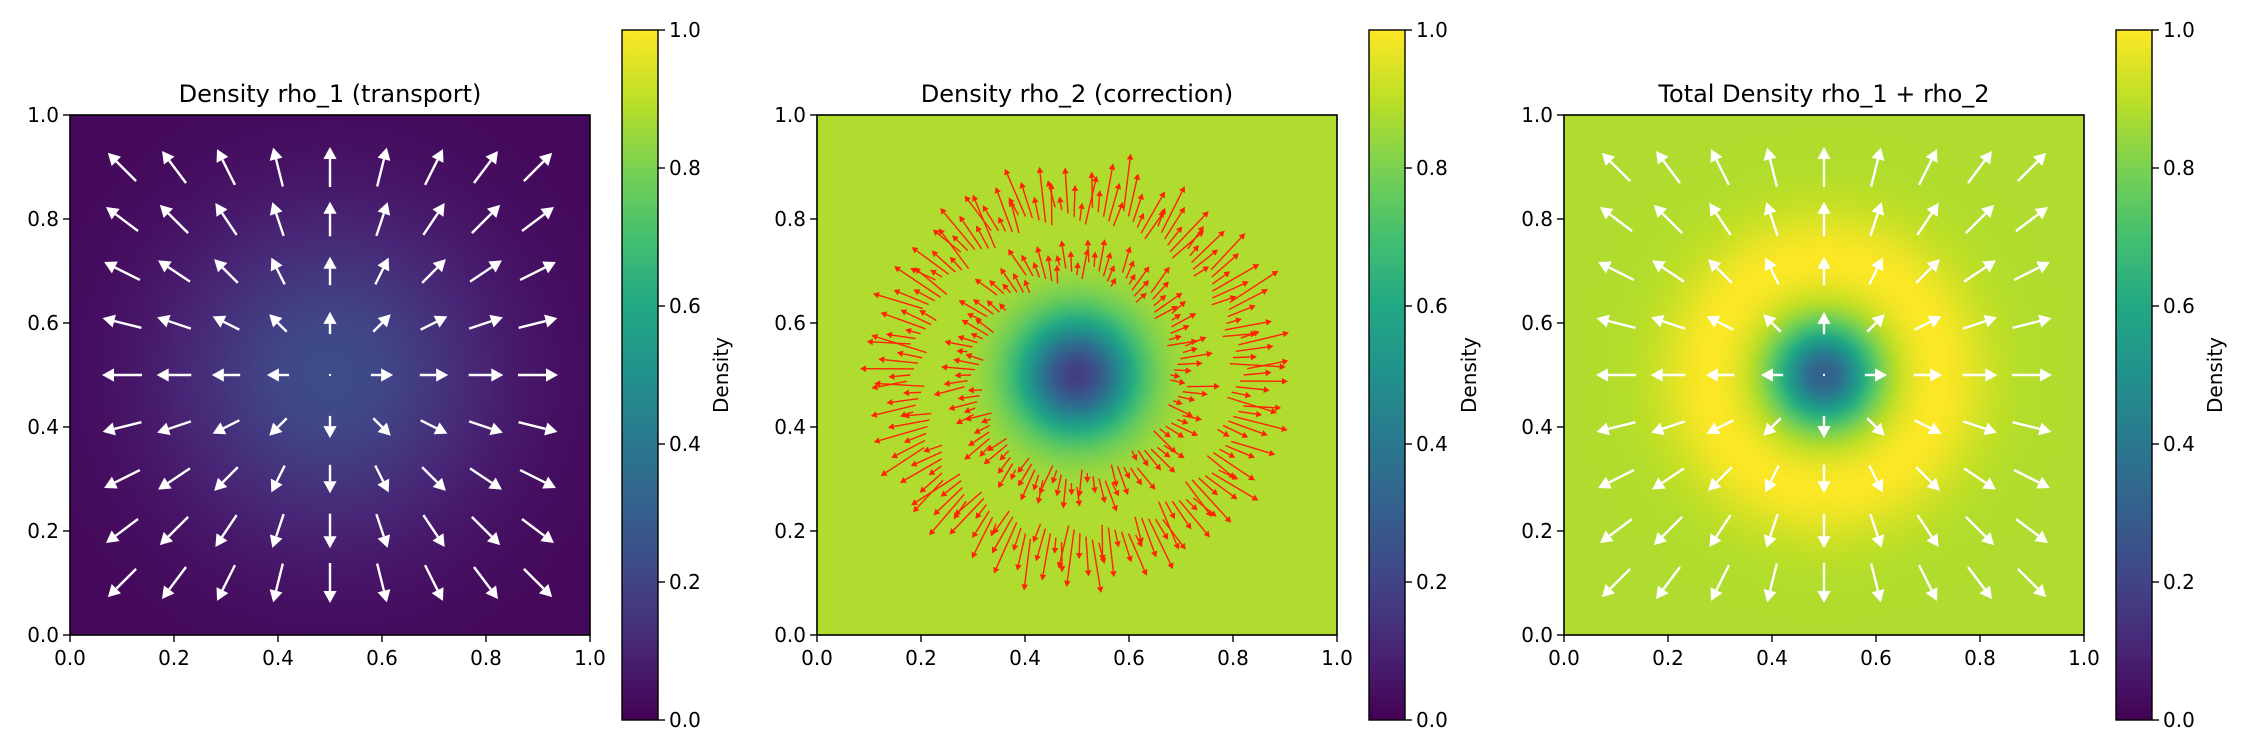 The image size is (2250, 750). I want to click on colorbar-tick: 0.2, so click(1426, 582).